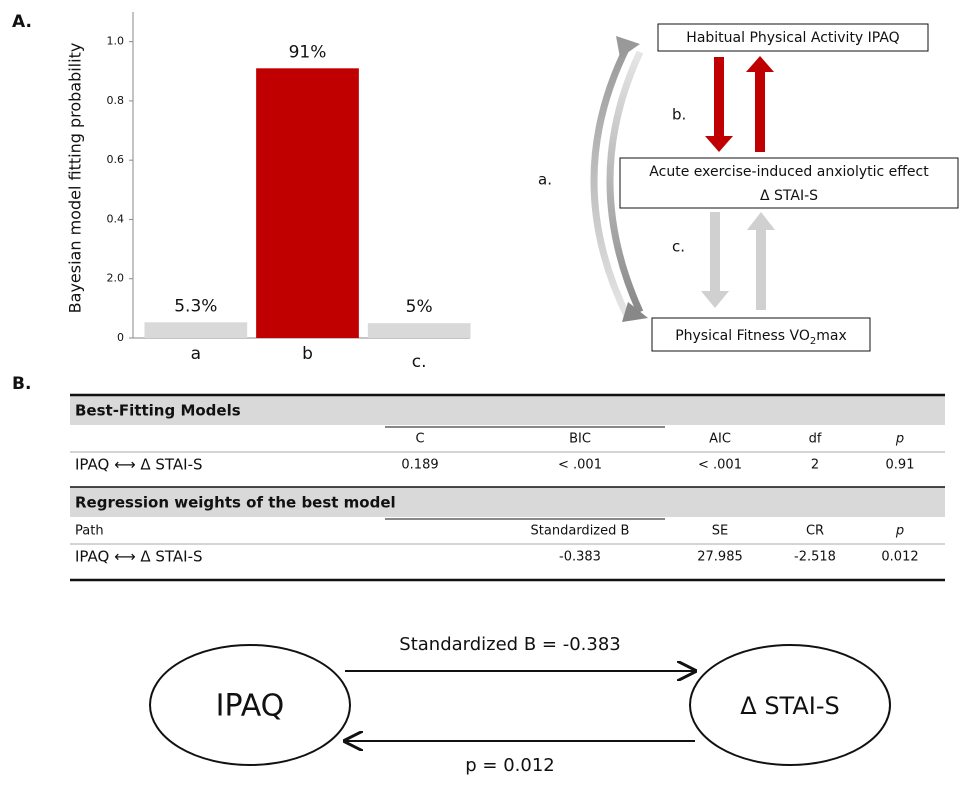  I want to click on column-header: AIC, so click(720, 439).